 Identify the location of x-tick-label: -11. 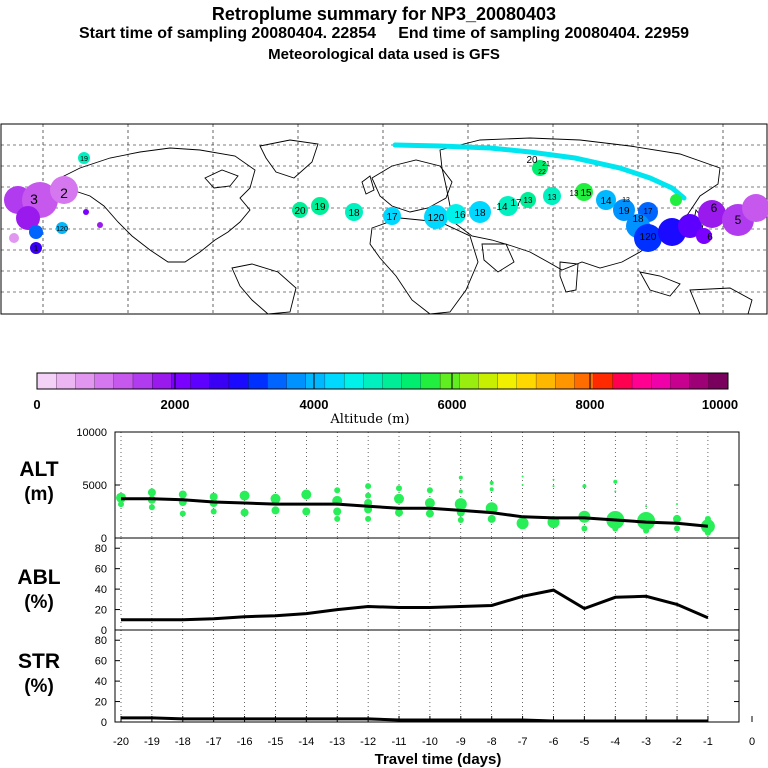
(398, 742).